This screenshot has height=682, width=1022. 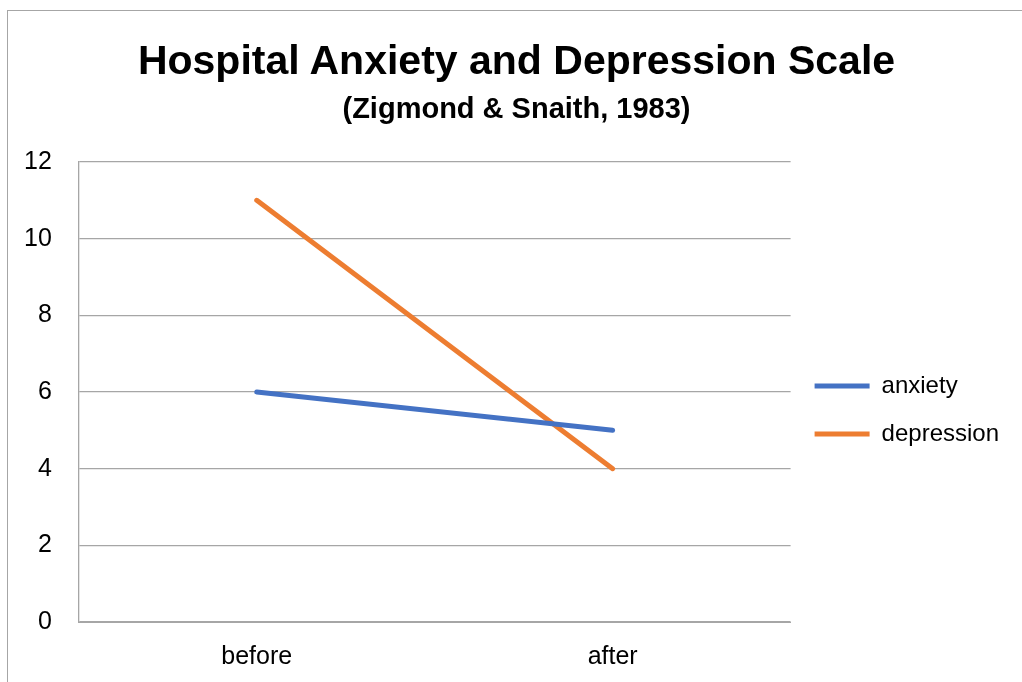 What do you see at coordinates (44, 543) in the screenshot?
I see `y-tick-label: 2` at bounding box center [44, 543].